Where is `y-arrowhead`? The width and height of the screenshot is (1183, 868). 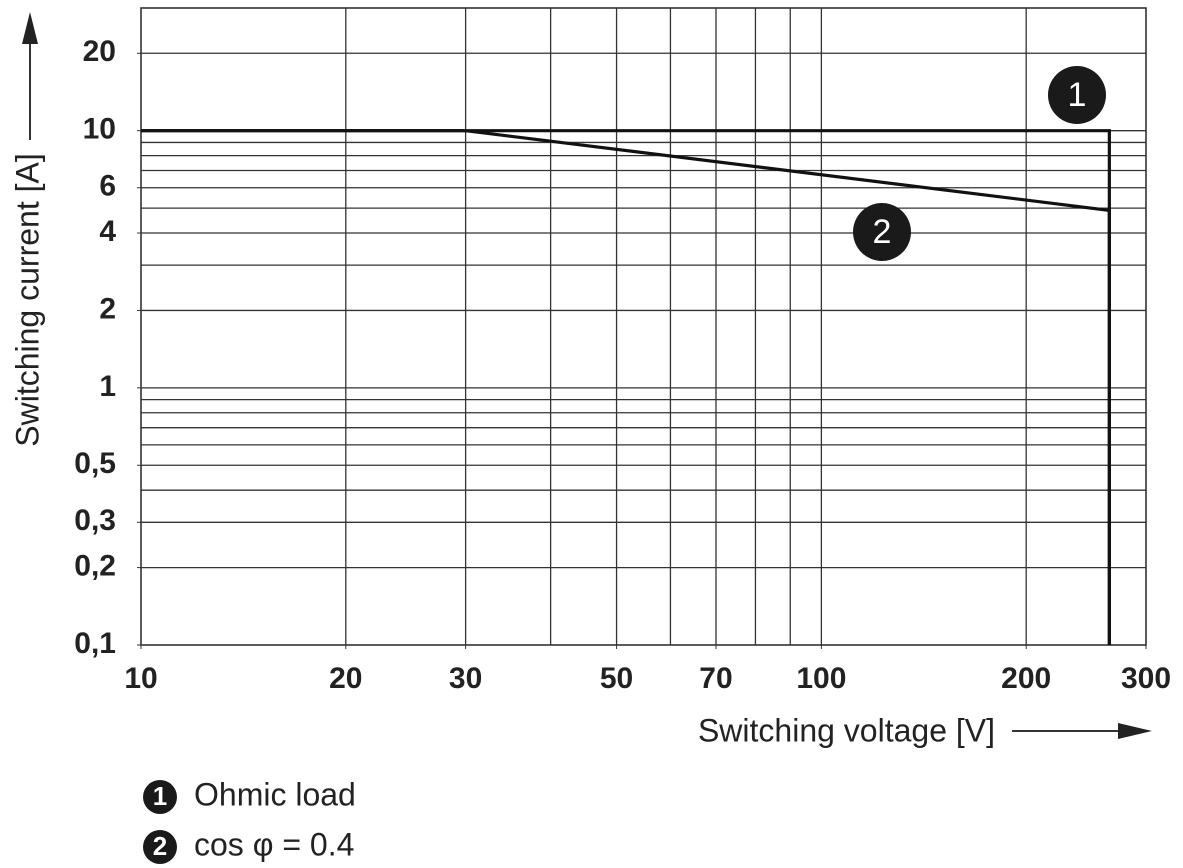
y-arrowhead is located at coordinates (30, 28).